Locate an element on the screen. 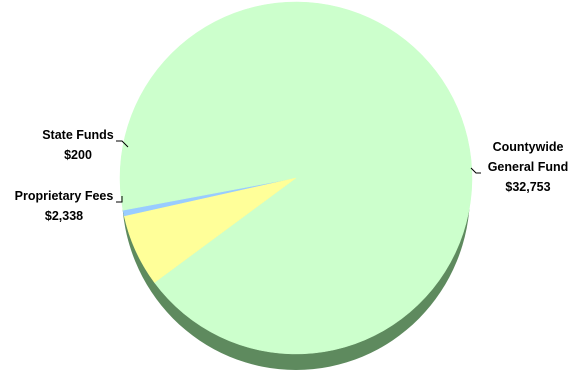 Image resolution: width=573 pixels, height=379 pixels. svg-text: Countywide is located at coordinates (528, 147).